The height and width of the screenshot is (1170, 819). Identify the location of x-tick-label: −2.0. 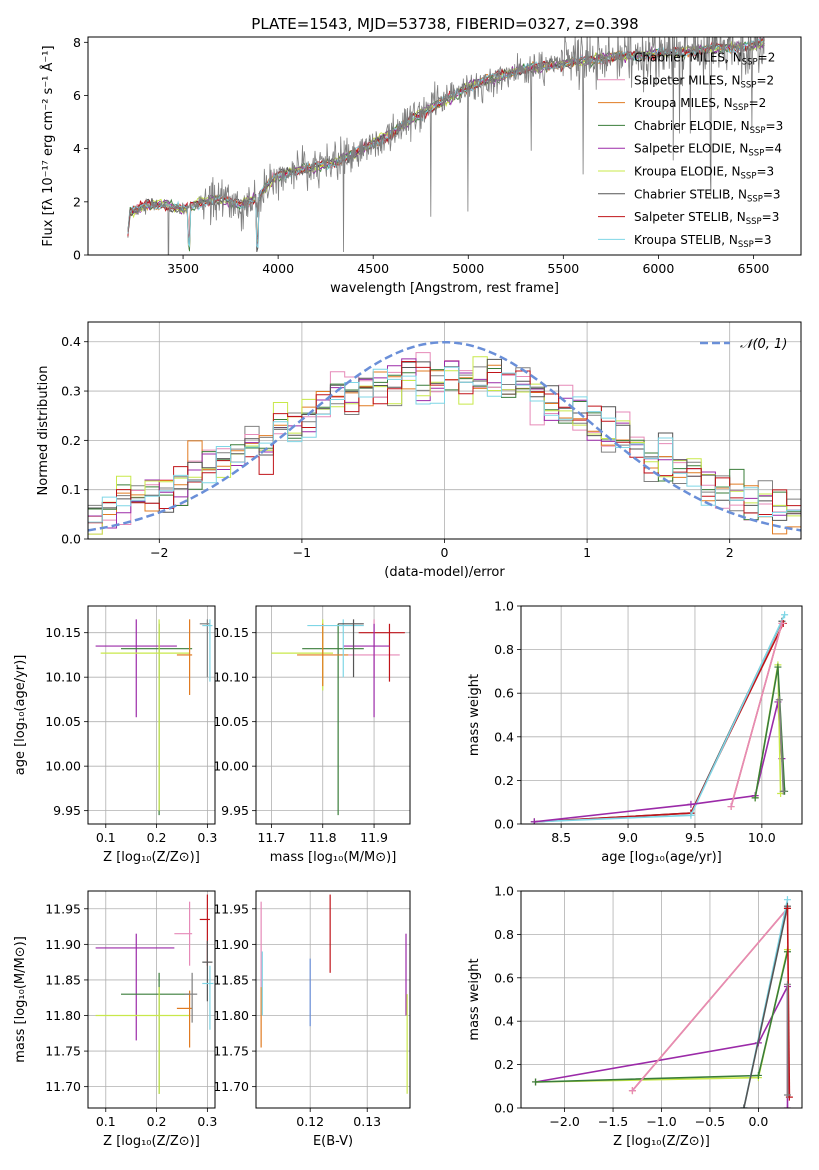
(564, 1121).